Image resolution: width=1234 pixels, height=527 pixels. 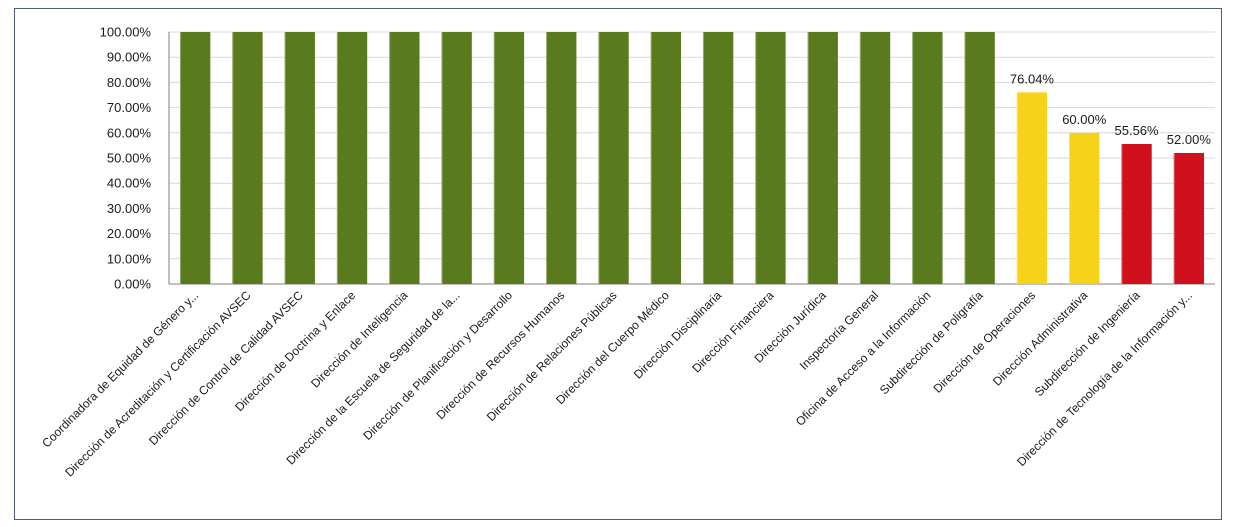 I want to click on y-tick-label: 100.00%, so click(x=126, y=32).